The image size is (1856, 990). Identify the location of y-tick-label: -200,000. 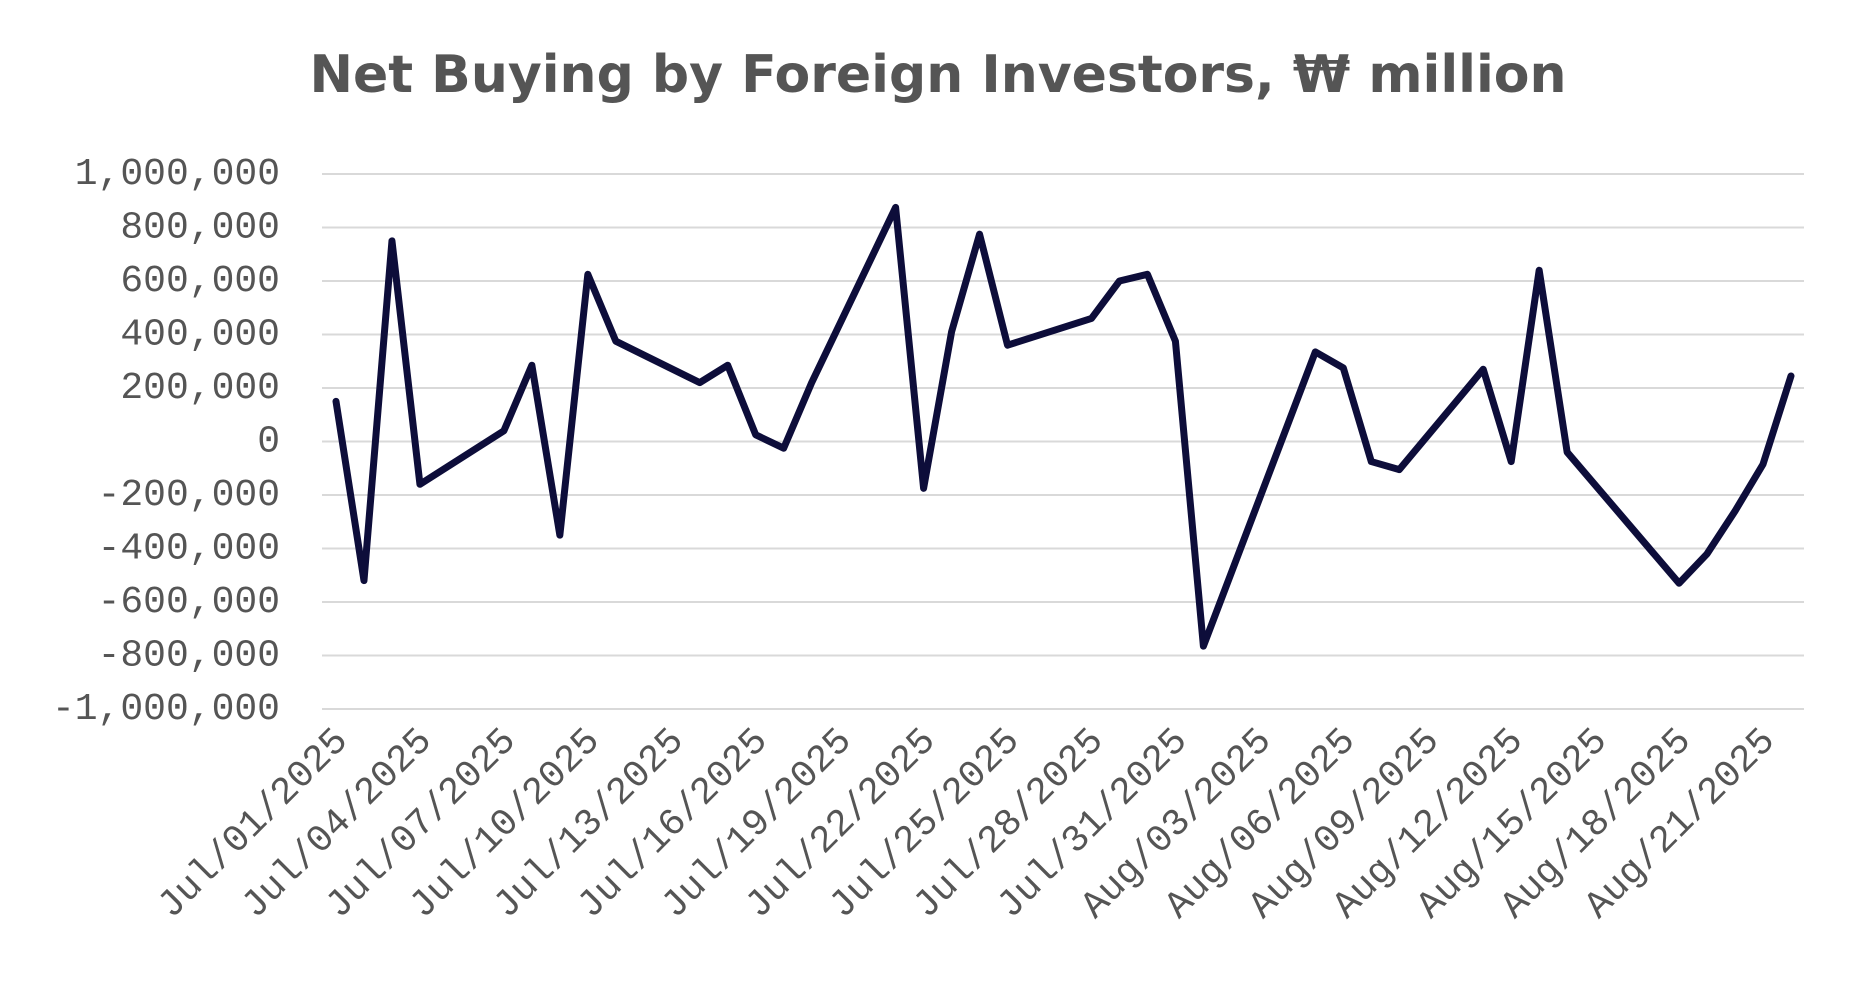
(189, 495).